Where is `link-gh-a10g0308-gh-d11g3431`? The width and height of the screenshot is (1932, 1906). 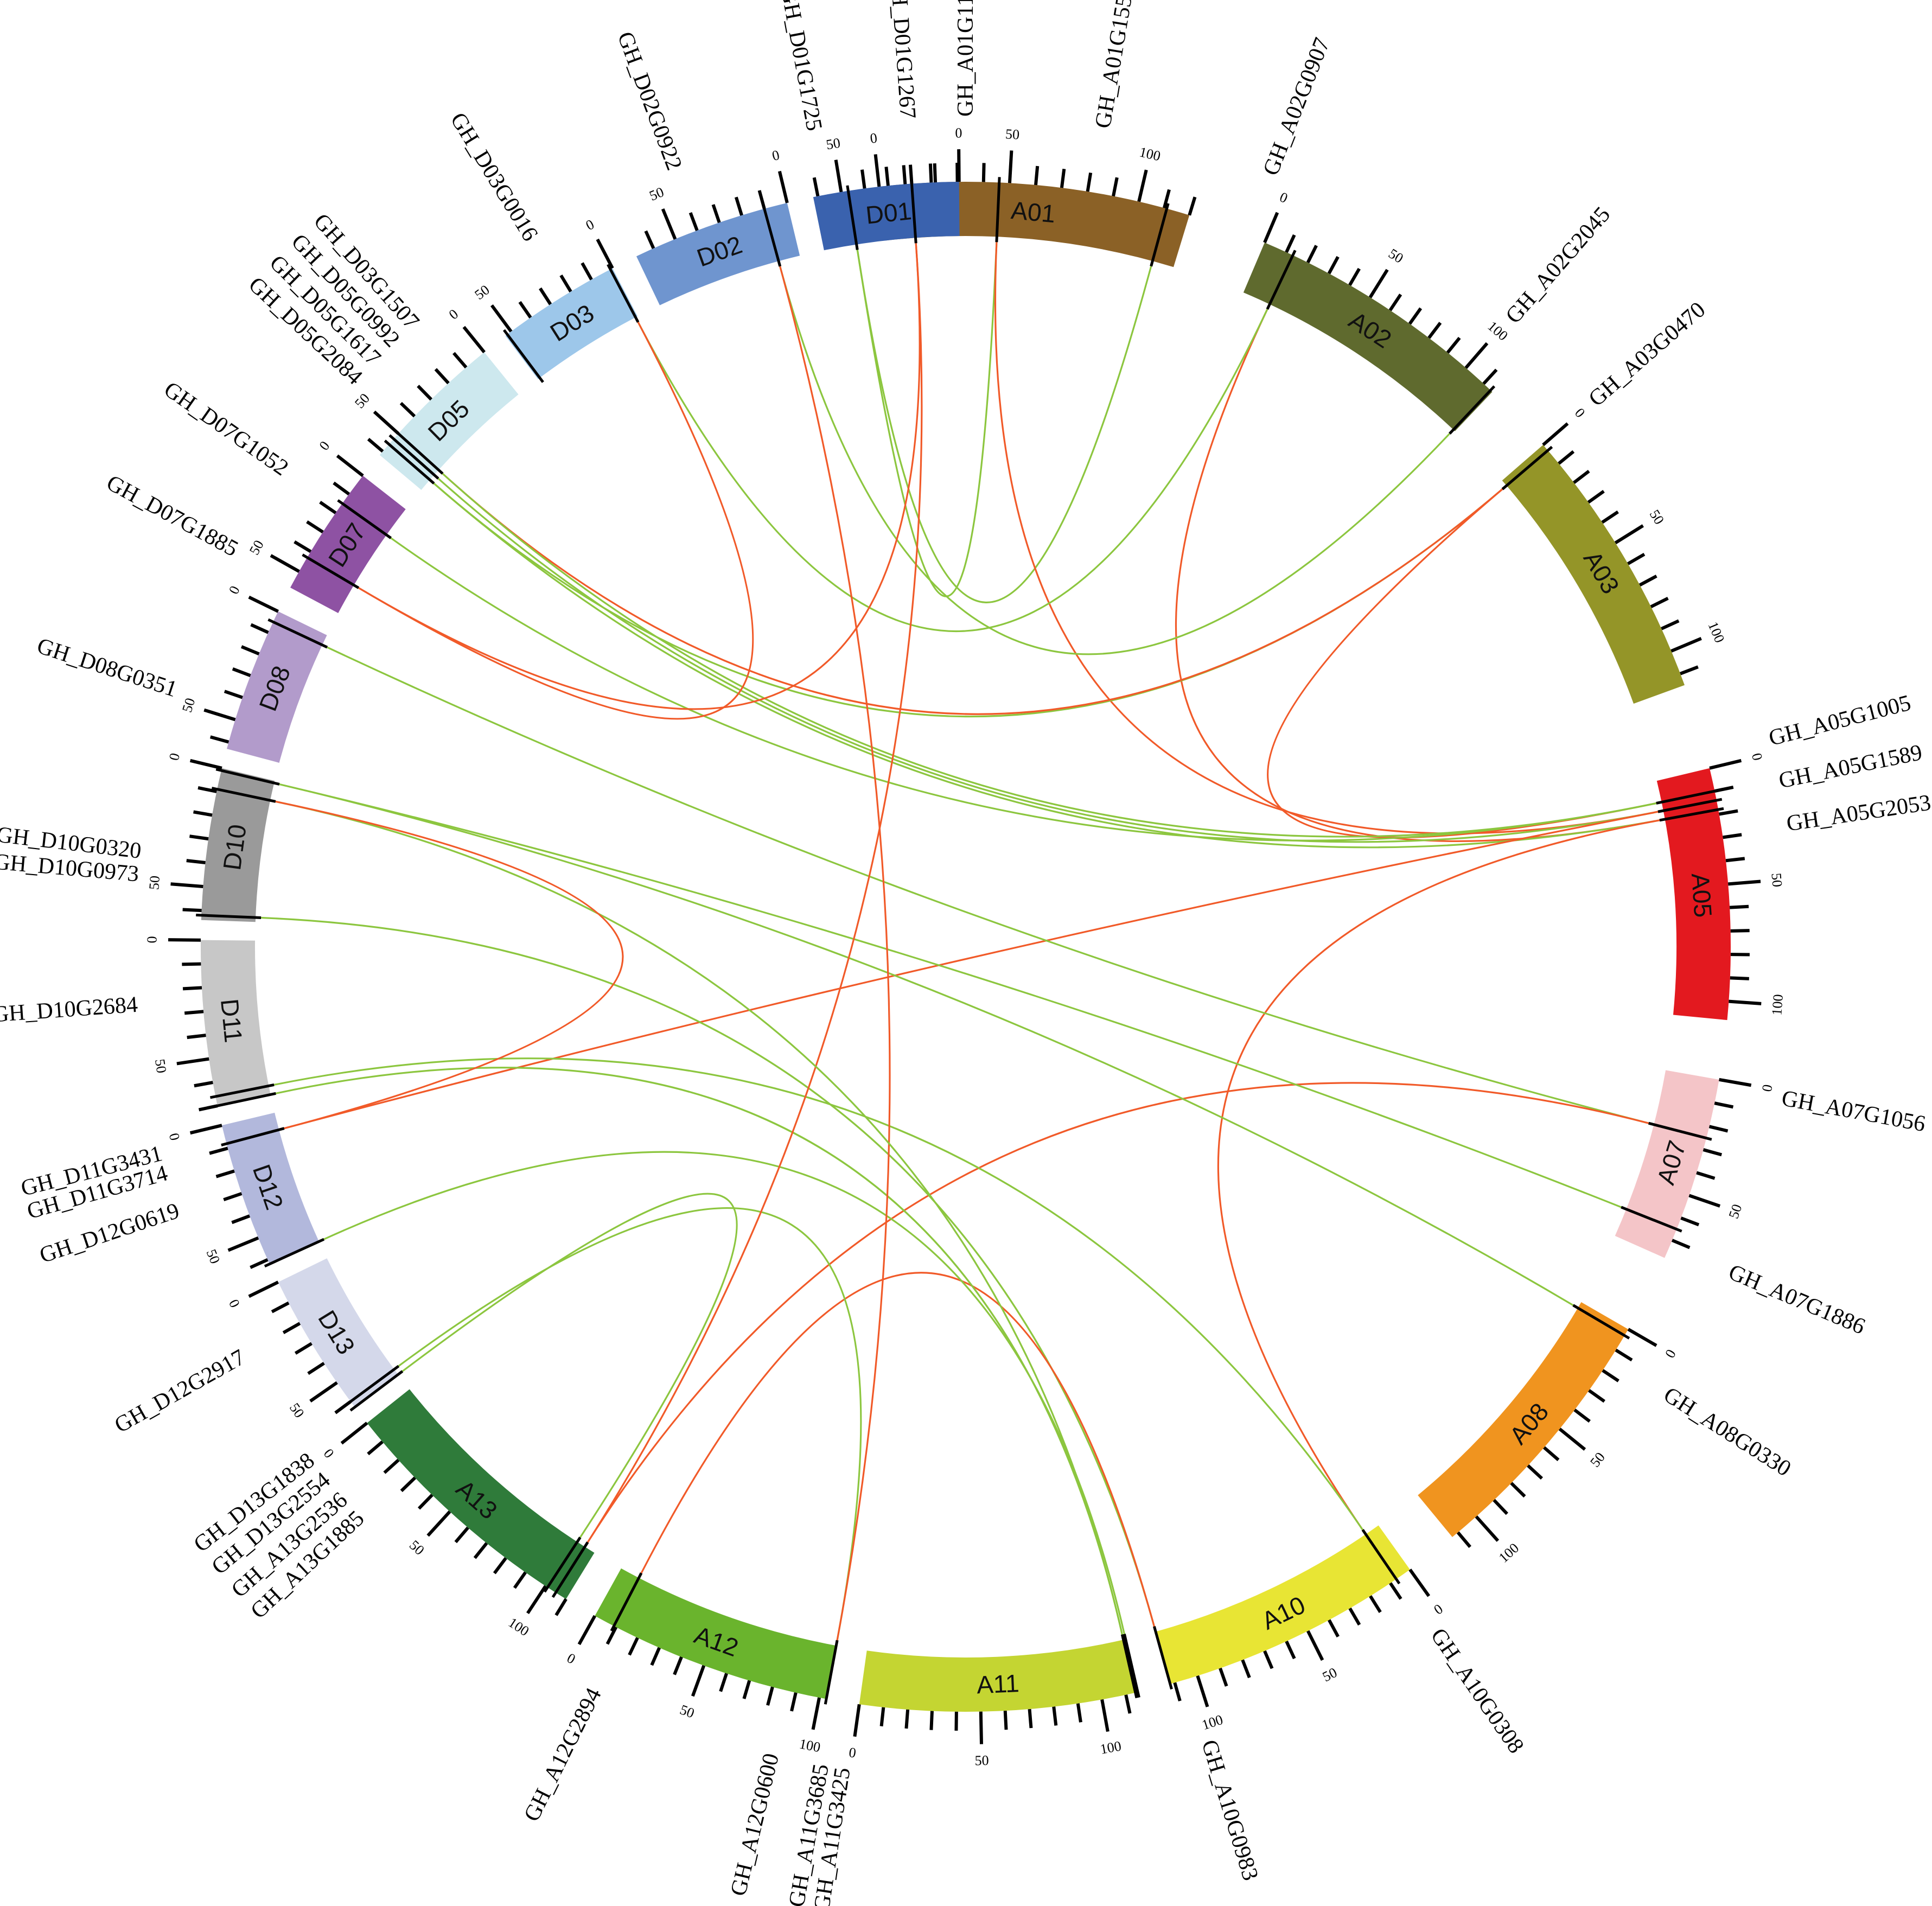 link-gh-a10g0308-gh-d11g3431 is located at coordinates (818, 1294).